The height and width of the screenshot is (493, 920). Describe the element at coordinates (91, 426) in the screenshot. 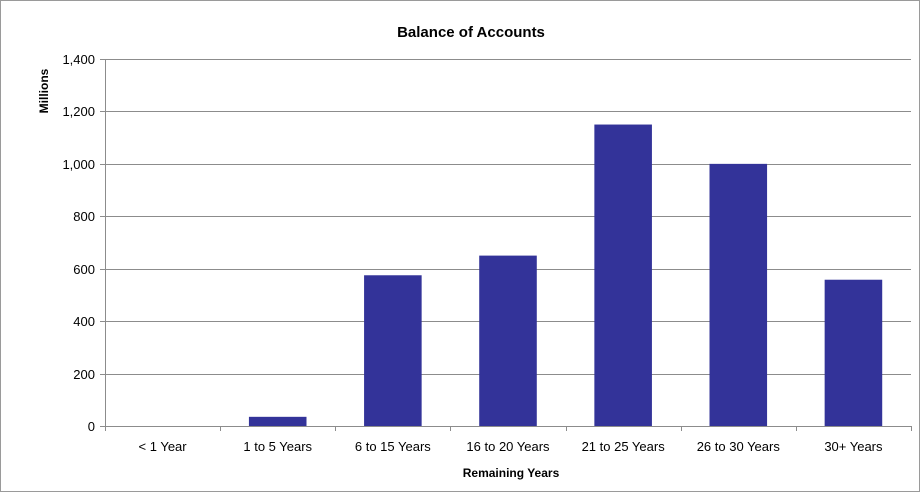

I see `y-tick-label: 0` at that location.